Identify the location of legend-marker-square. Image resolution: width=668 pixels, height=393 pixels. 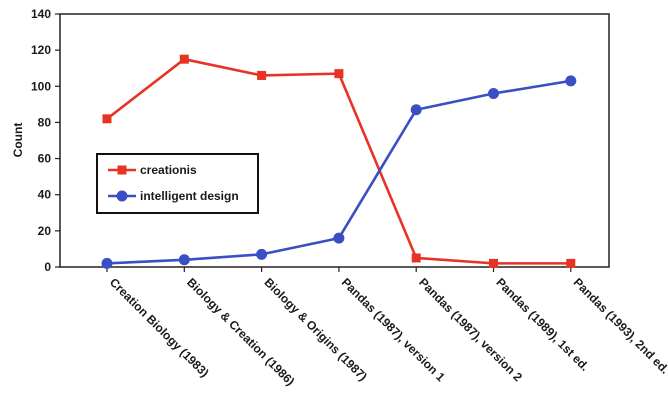
(122, 170).